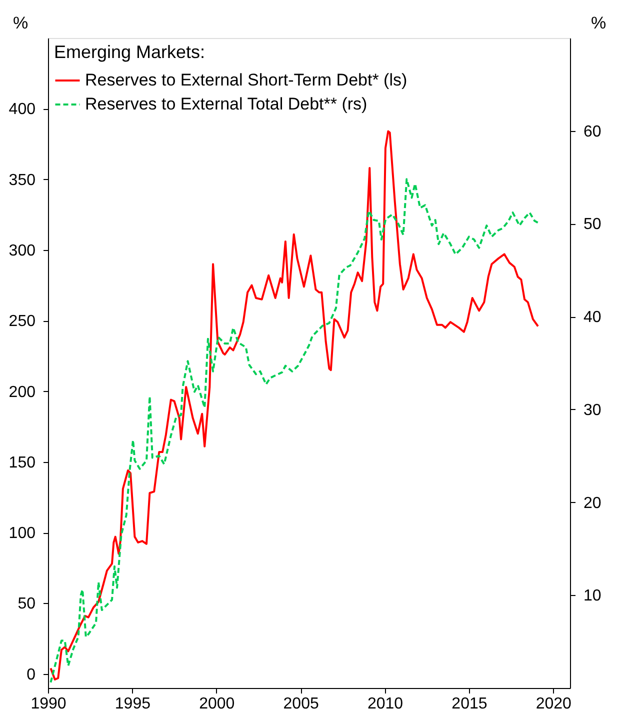 The height and width of the screenshot is (724, 618). Describe the element at coordinates (226, 104) in the screenshot. I see `legend-label: Reserves to External Total Debt** (rs)` at that location.